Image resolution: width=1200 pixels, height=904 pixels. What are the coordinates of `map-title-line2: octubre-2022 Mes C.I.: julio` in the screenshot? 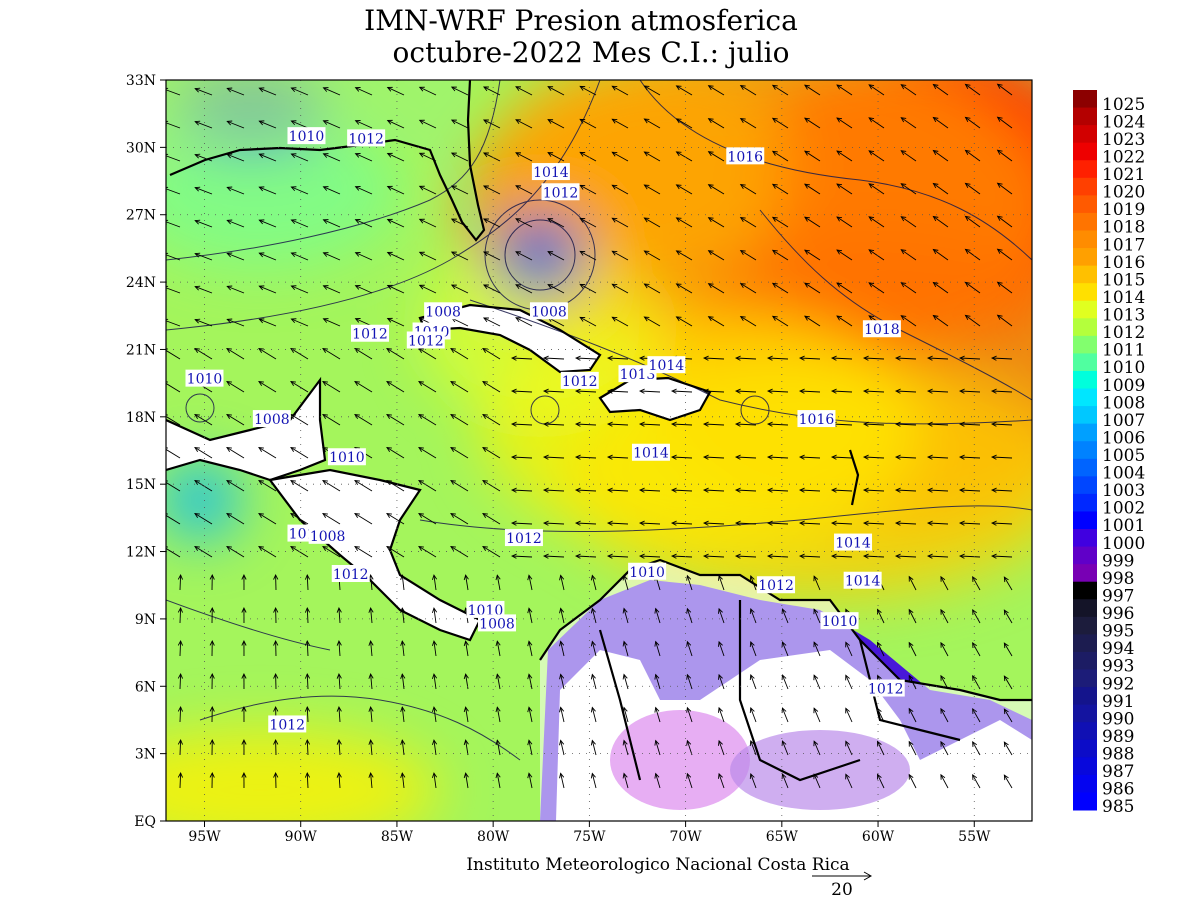 It's located at (591, 52).